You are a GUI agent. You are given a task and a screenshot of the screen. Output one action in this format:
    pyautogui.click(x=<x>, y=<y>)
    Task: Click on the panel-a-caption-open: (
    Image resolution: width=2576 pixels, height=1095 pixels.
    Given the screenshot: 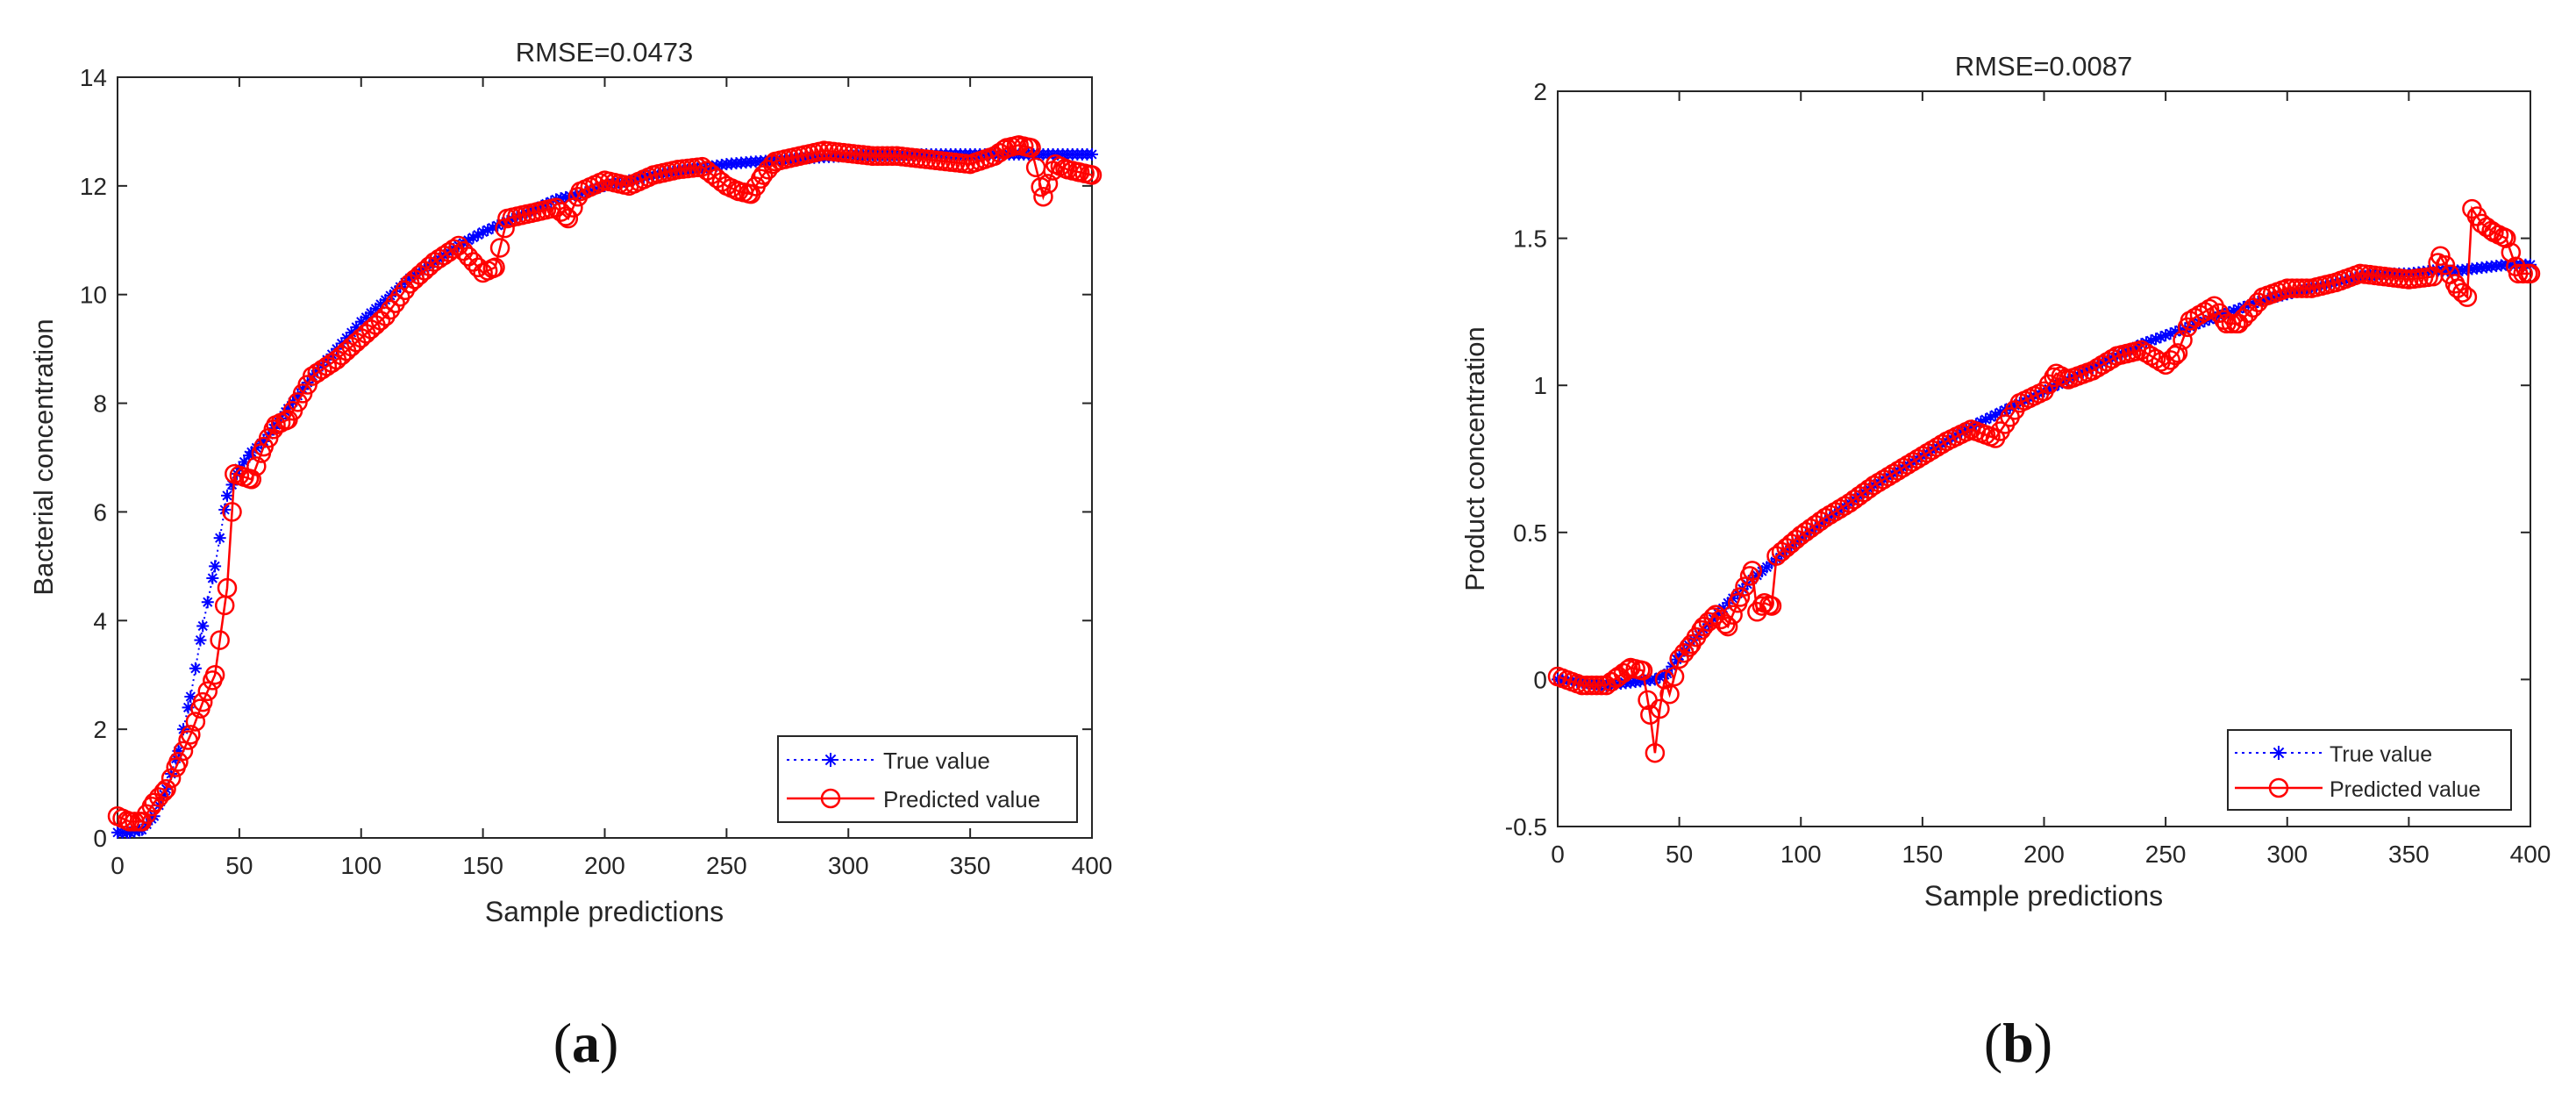 What is the action you would take?
    pyautogui.click(x=563, y=1043)
    